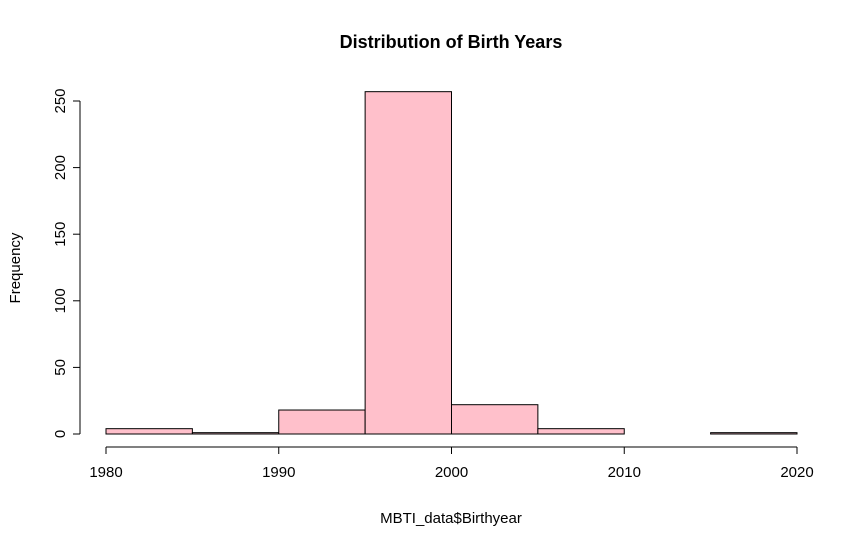 The image size is (865, 546). Describe the element at coordinates (105, 472) in the screenshot. I see `x-tick-label: 1980` at that location.